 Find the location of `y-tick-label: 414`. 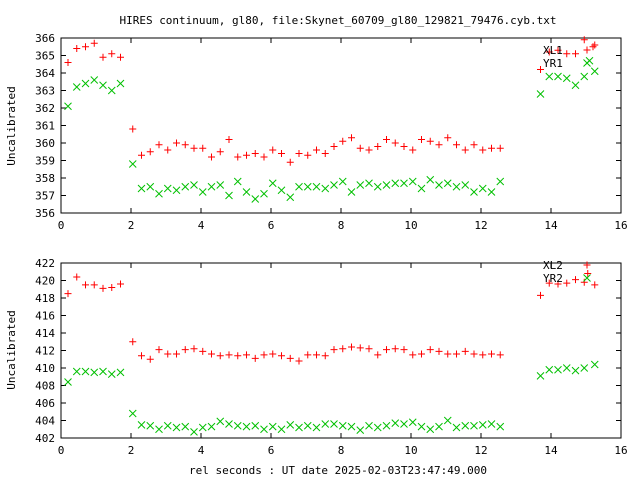

y-tick-label: 414 is located at coordinates (45, 333).